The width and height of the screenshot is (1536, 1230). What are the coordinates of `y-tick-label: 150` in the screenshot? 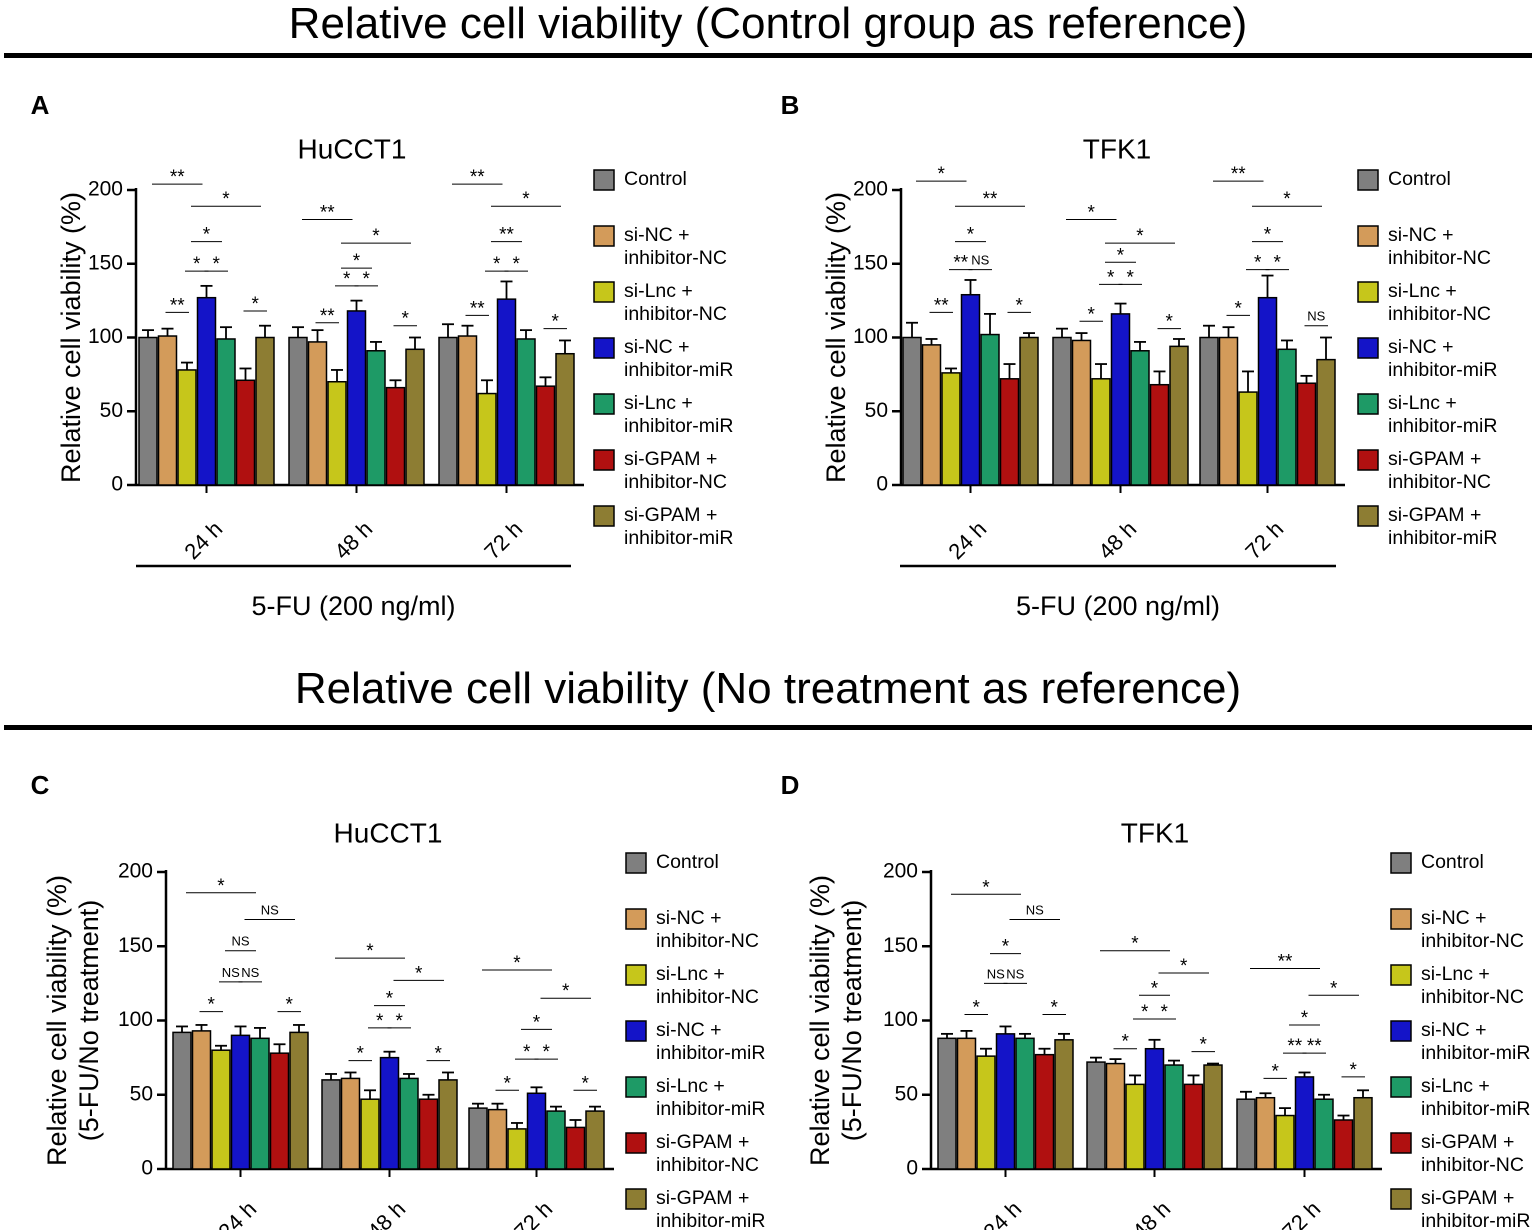 It's located at (900, 945).